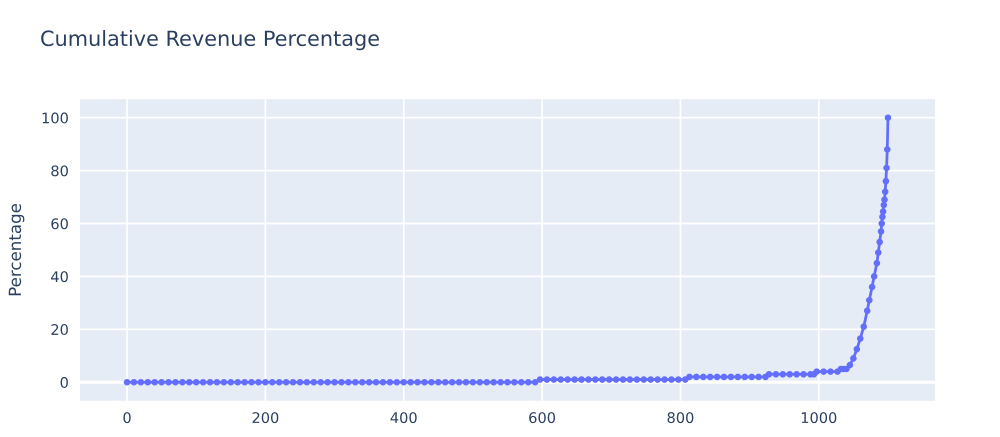  What do you see at coordinates (64, 382) in the screenshot?
I see `y-tick-label: 0` at bounding box center [64, 382].